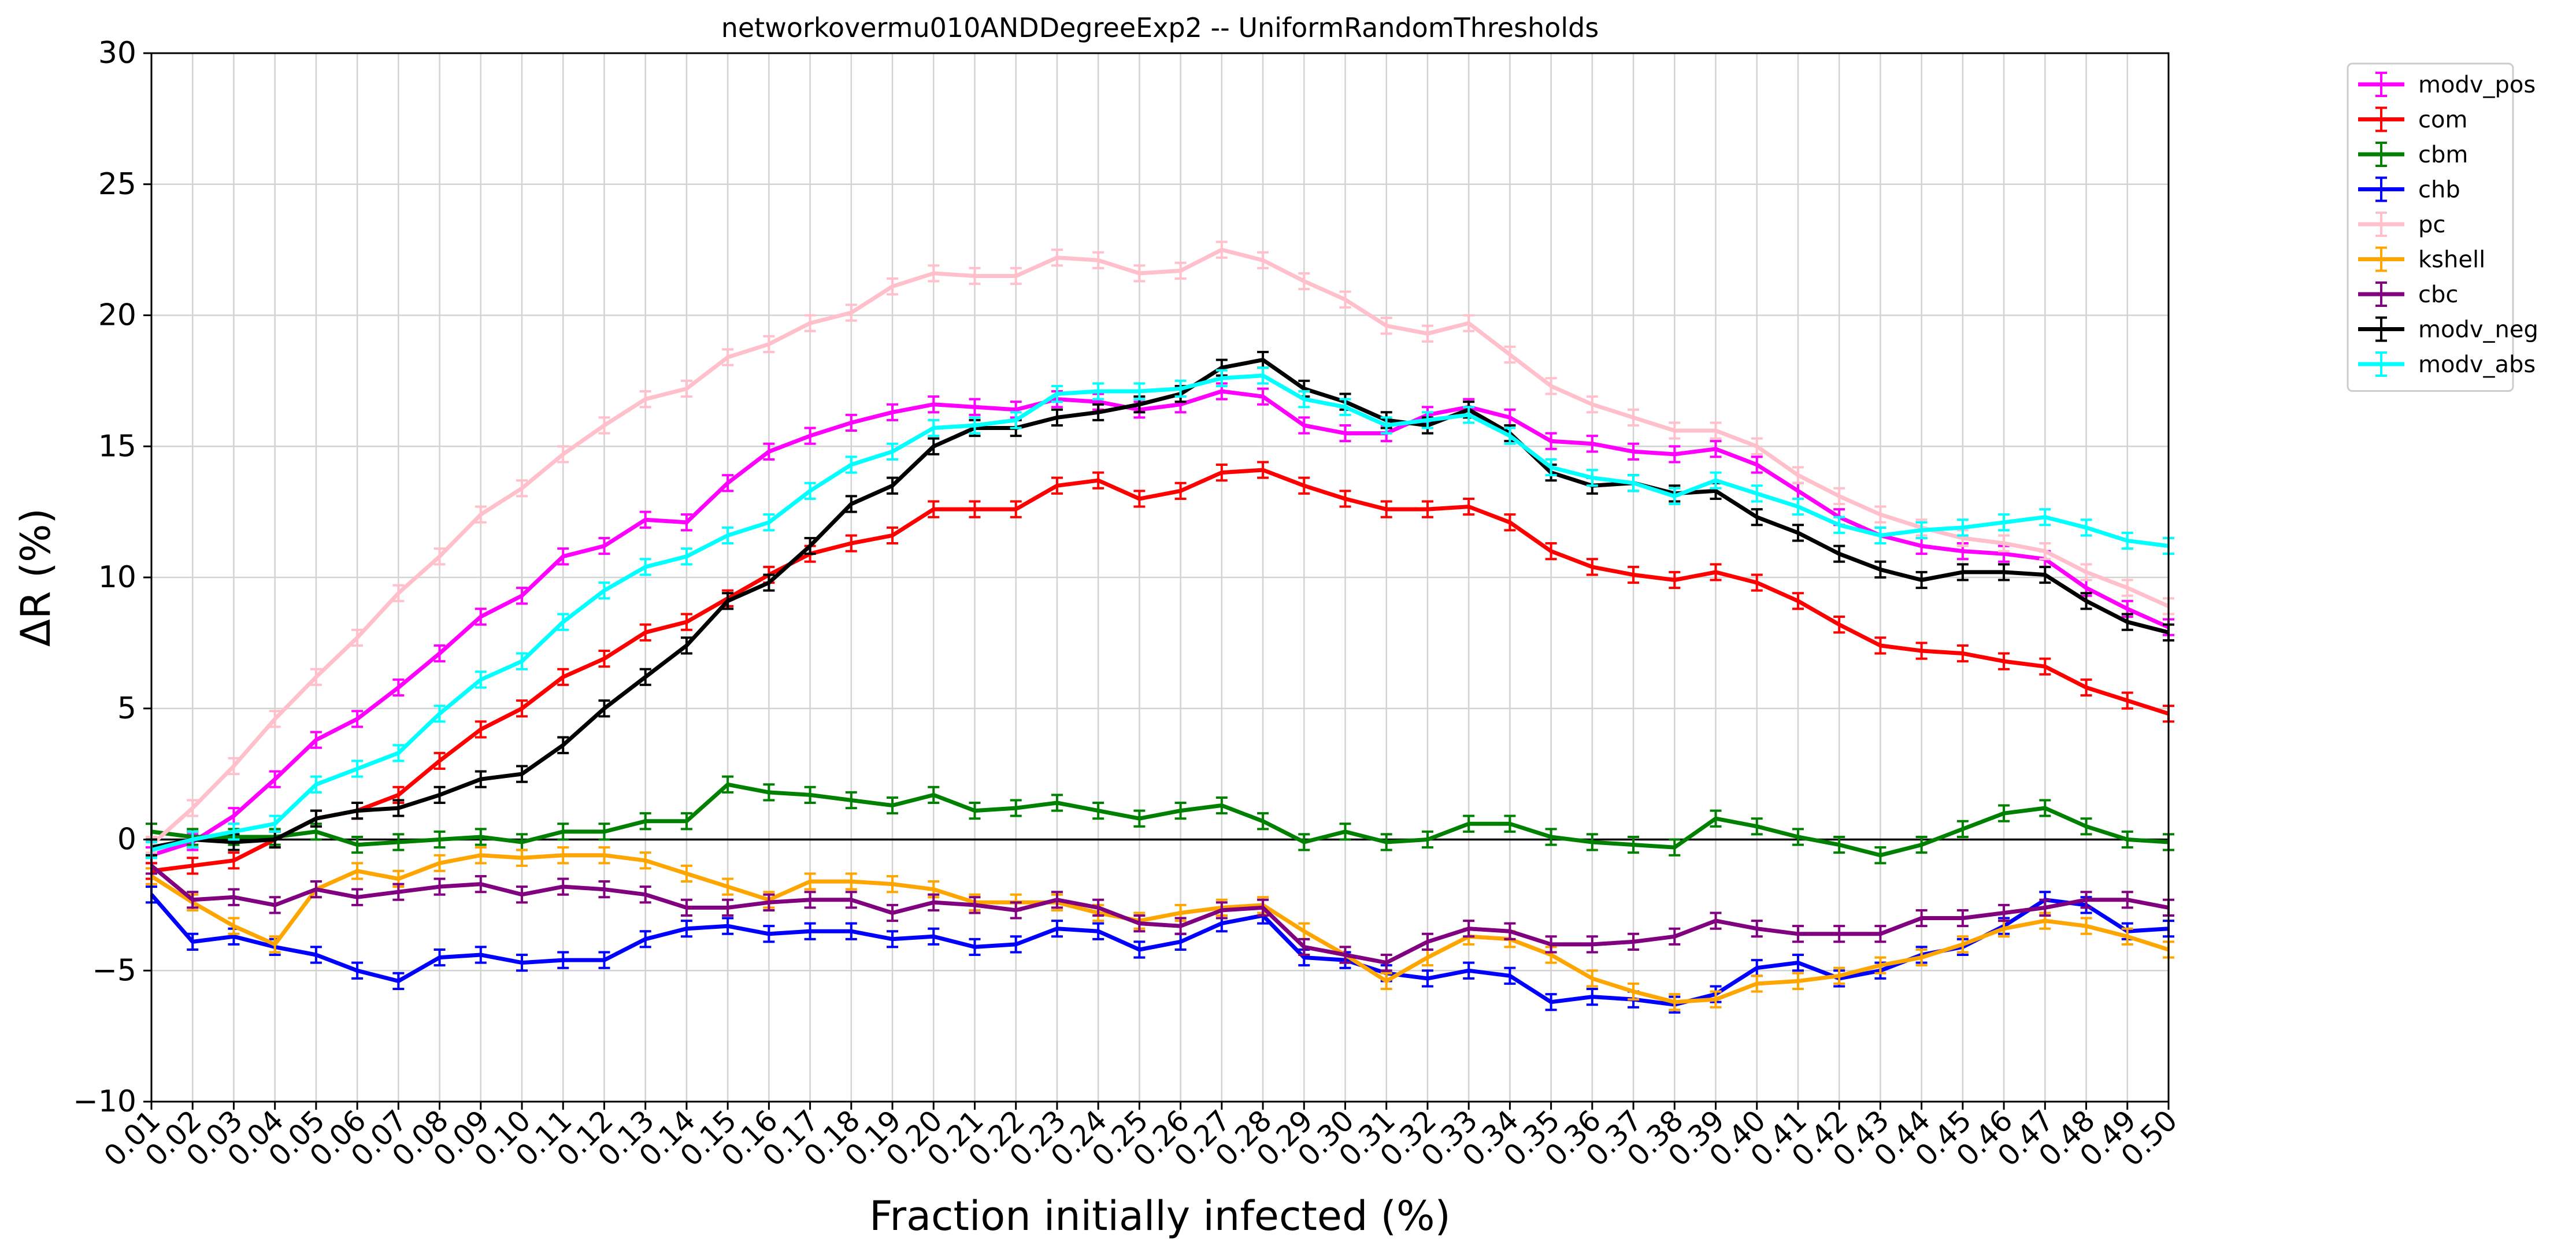  What do you see at coordinates (1159, 914) in the screenshot?
I see `series-line-cbc` at bounding box center [1159, 914].